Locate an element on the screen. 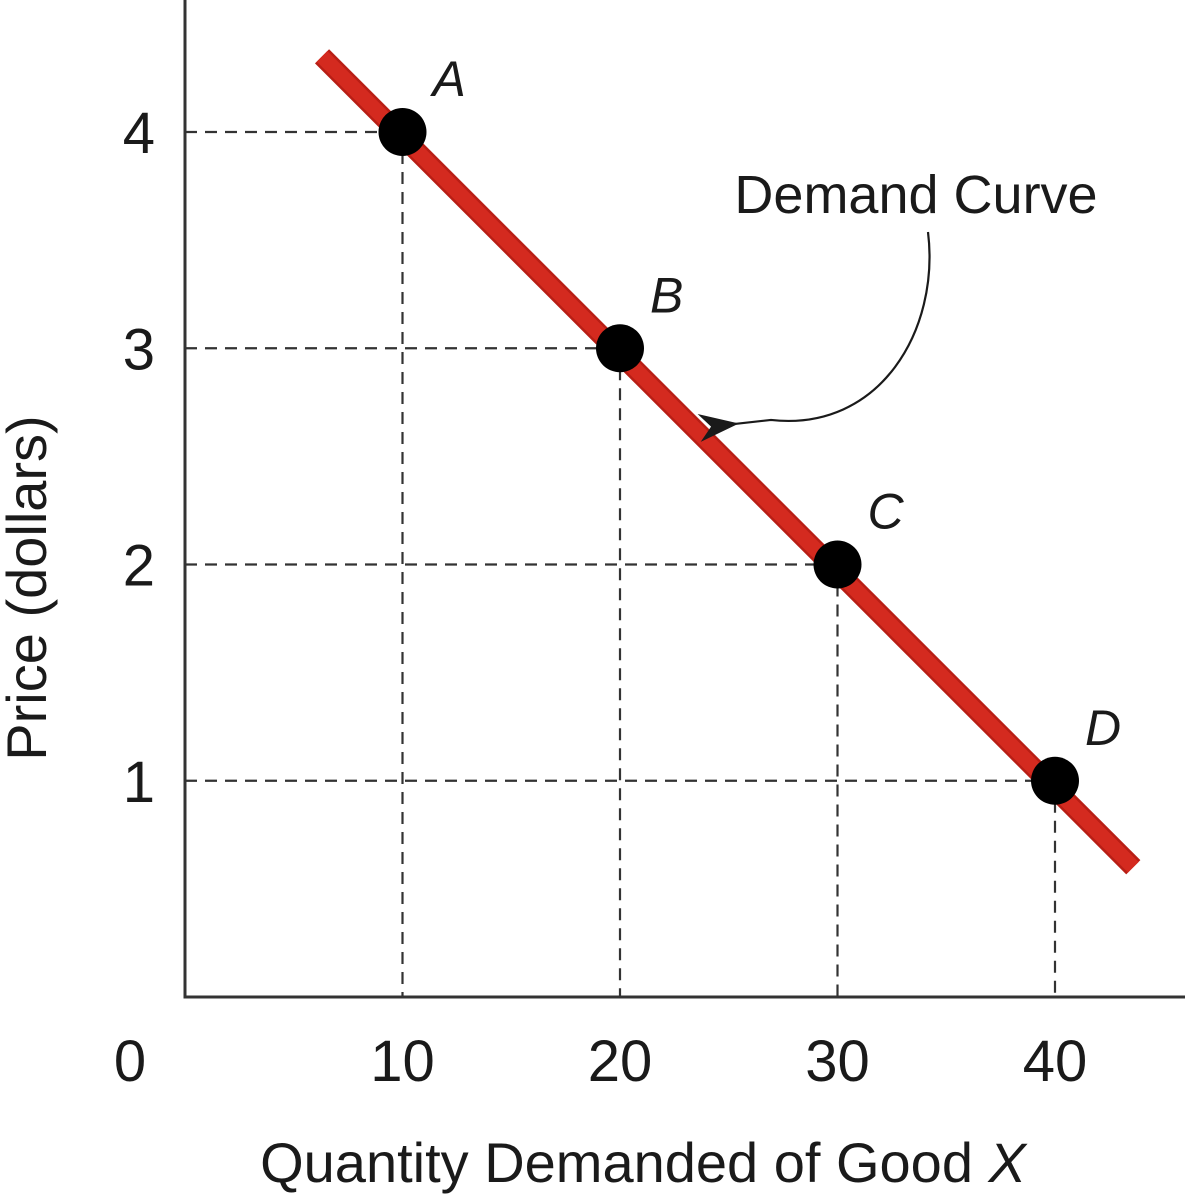 The image size is (1185, 1200). demand-curve-annotation-arrow is located at coordinates (814, 336).